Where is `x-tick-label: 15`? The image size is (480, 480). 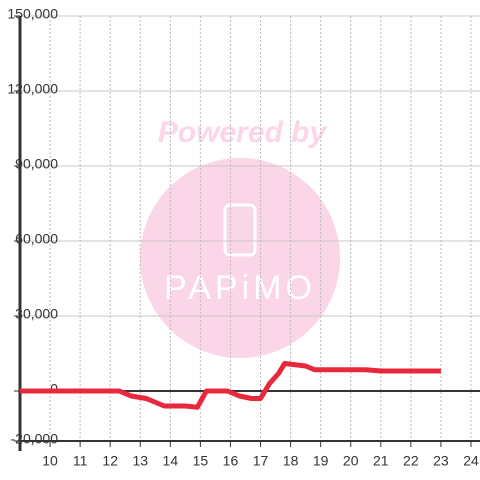 x-tick-label: 15 is located at coordinates (201, 461).